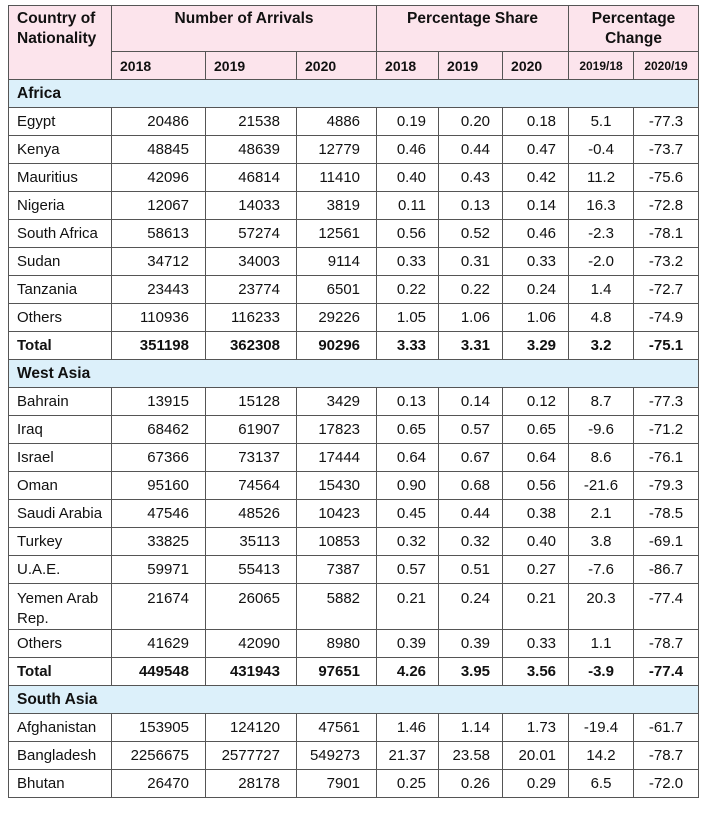 Image resolution: width=704 pixels, height=827 pixels. I want to click on value-cell: 67366, so click(158, 457).